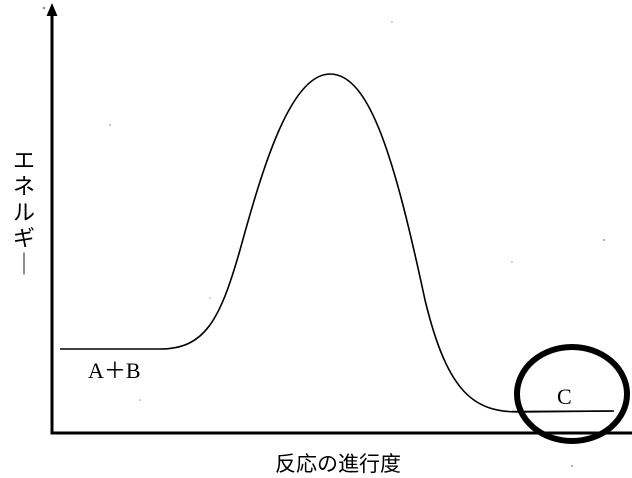 This screenshot has height=478, width=632. What do you see at coordinates (114, 370) in the screenshot?
I see `reactant-label: A＋B` at bounding box center [114, 370].